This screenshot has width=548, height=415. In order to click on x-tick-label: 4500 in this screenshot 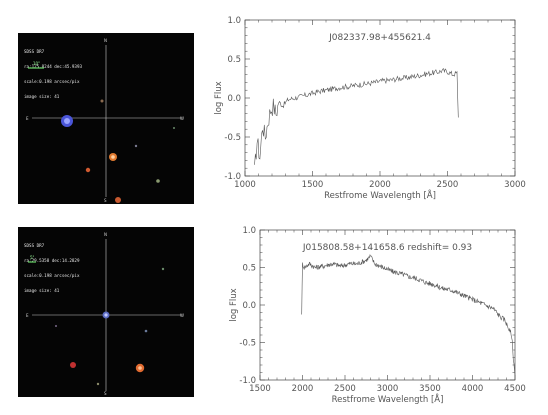, I will do `click(515, 389)`.